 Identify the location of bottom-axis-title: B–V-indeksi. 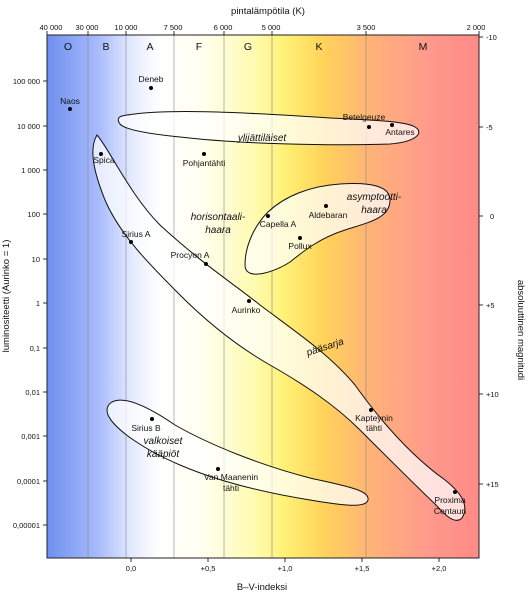
(262, 587).